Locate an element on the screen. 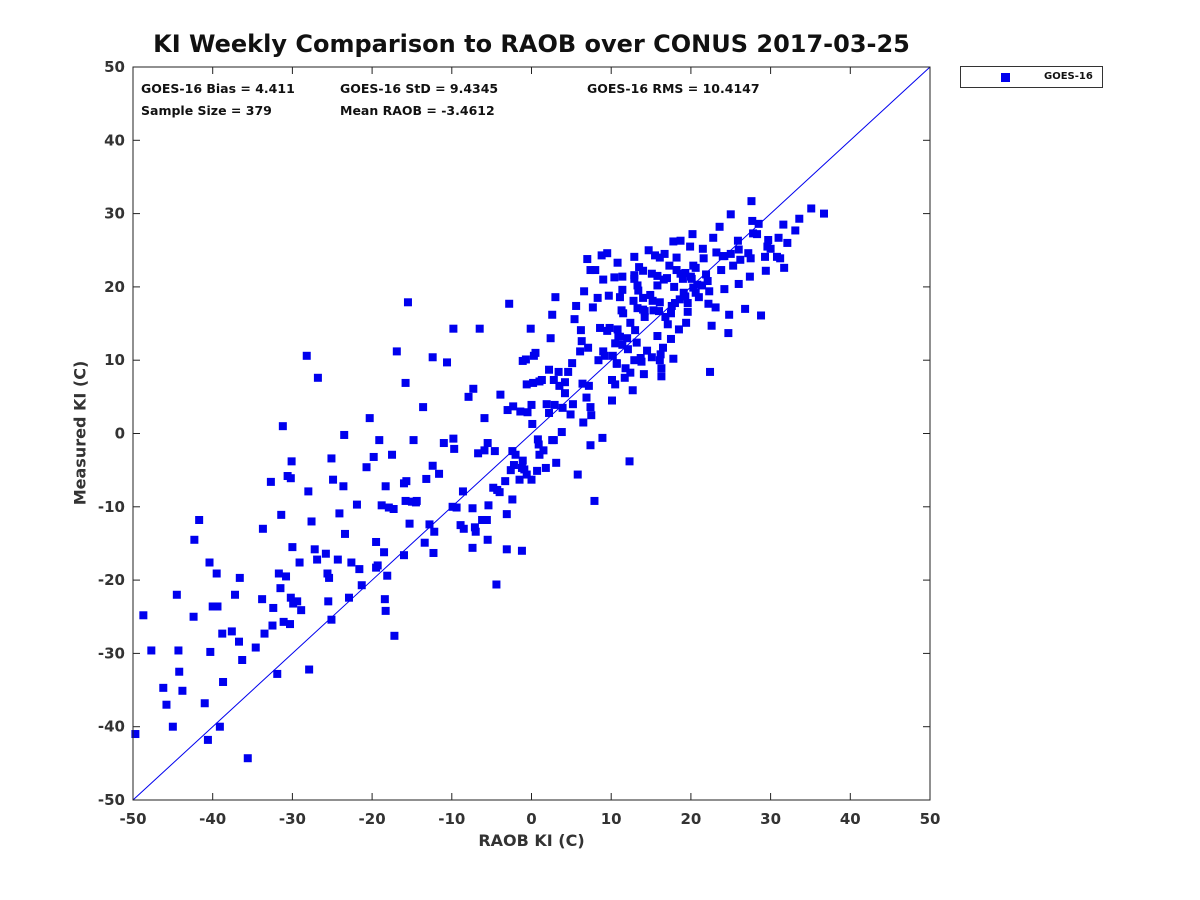 Image resolution: width=1200 pixels, height=900 pixels. legend-label-goes16: GOES-16 is located at coordinates (1068, 76).